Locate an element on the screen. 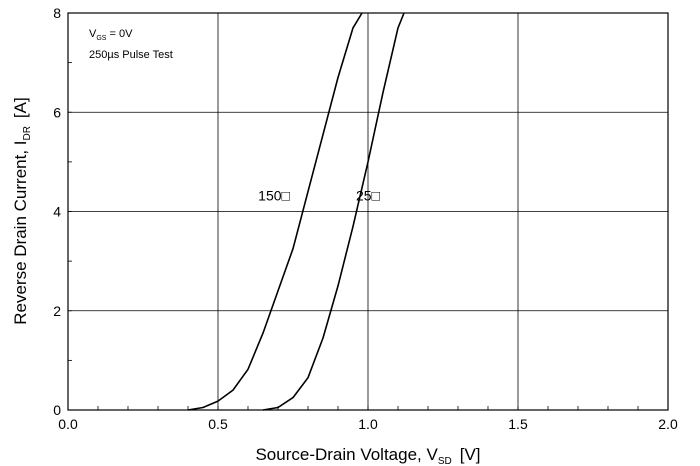 This screenshot has height=466, width=700. y-tick-label: 8 is located at coordinates (57, 13).